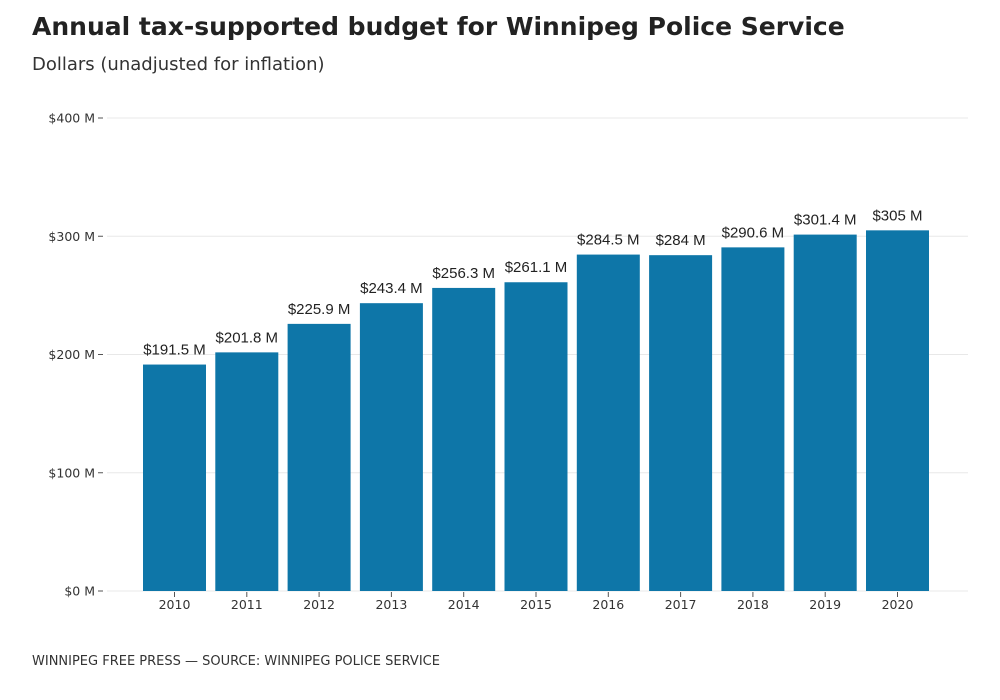  What do you see at coordinates (464, 604) in the screenshot?
I see `x-tick-label-2014: 2014` at bounding box center [464, 604].